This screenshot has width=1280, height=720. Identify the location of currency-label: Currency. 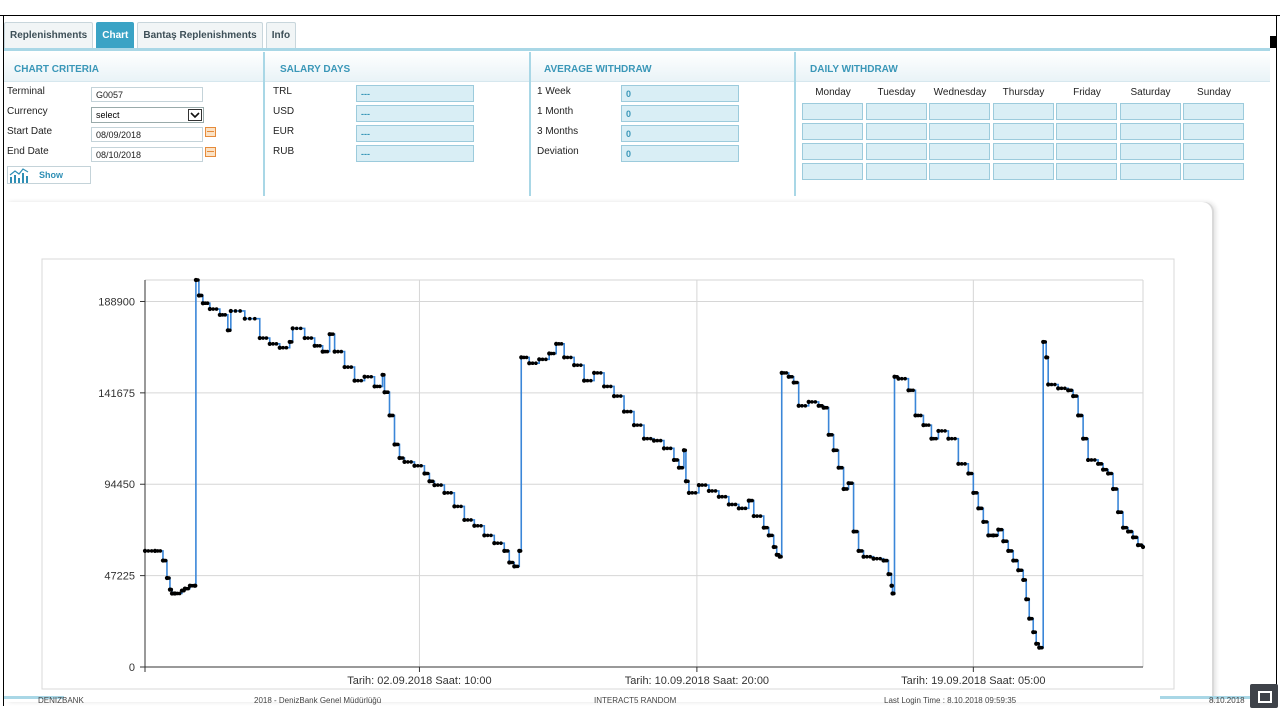
(27, 111).